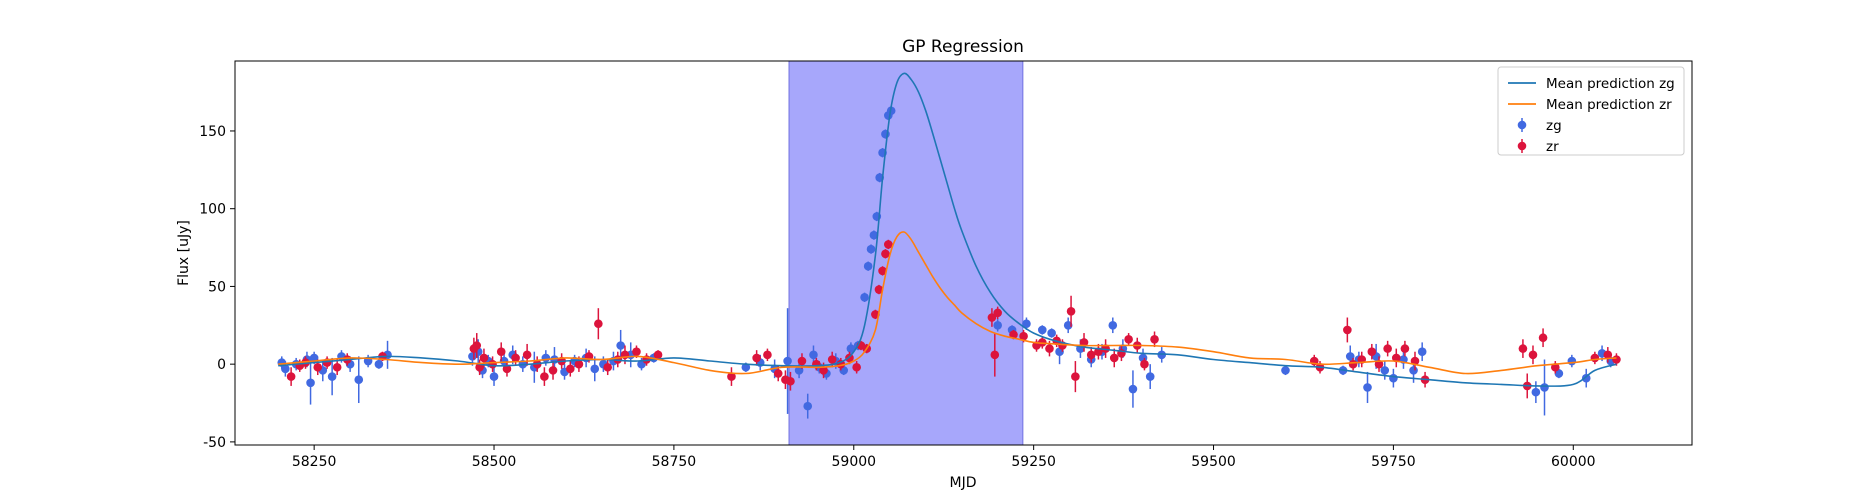 This screenshot has width=1875, height=500. Describe the element at coordinates (674, 462) in the screenshot. I see `x-tick-label-58750: 58750` at that location.